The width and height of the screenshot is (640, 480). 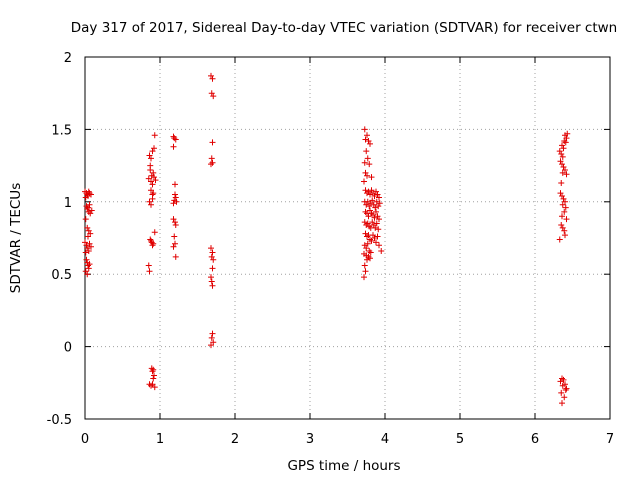 I want to click on y-axis-label: SDTVAR / TECUs, so click(x=16, y=238).